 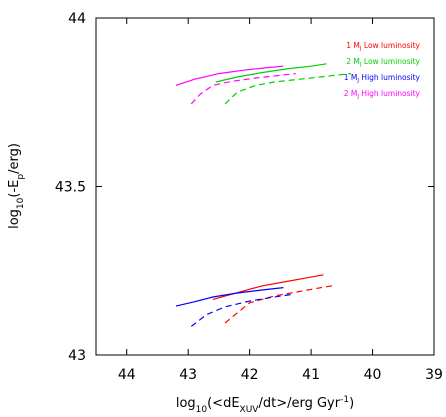 What do you see at coordinates (250, 375) in the screenshot?
I see `x-tick-label: 42` at bounding box center [250, 375].